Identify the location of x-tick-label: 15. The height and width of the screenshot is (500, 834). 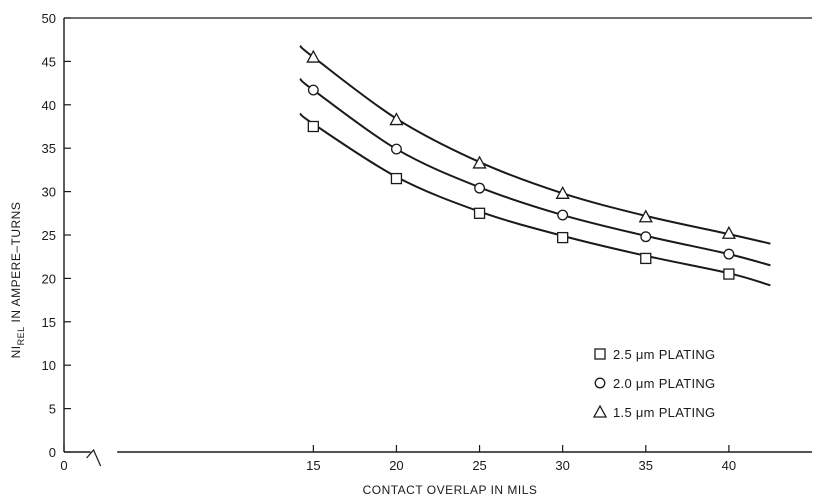
(313, 465).